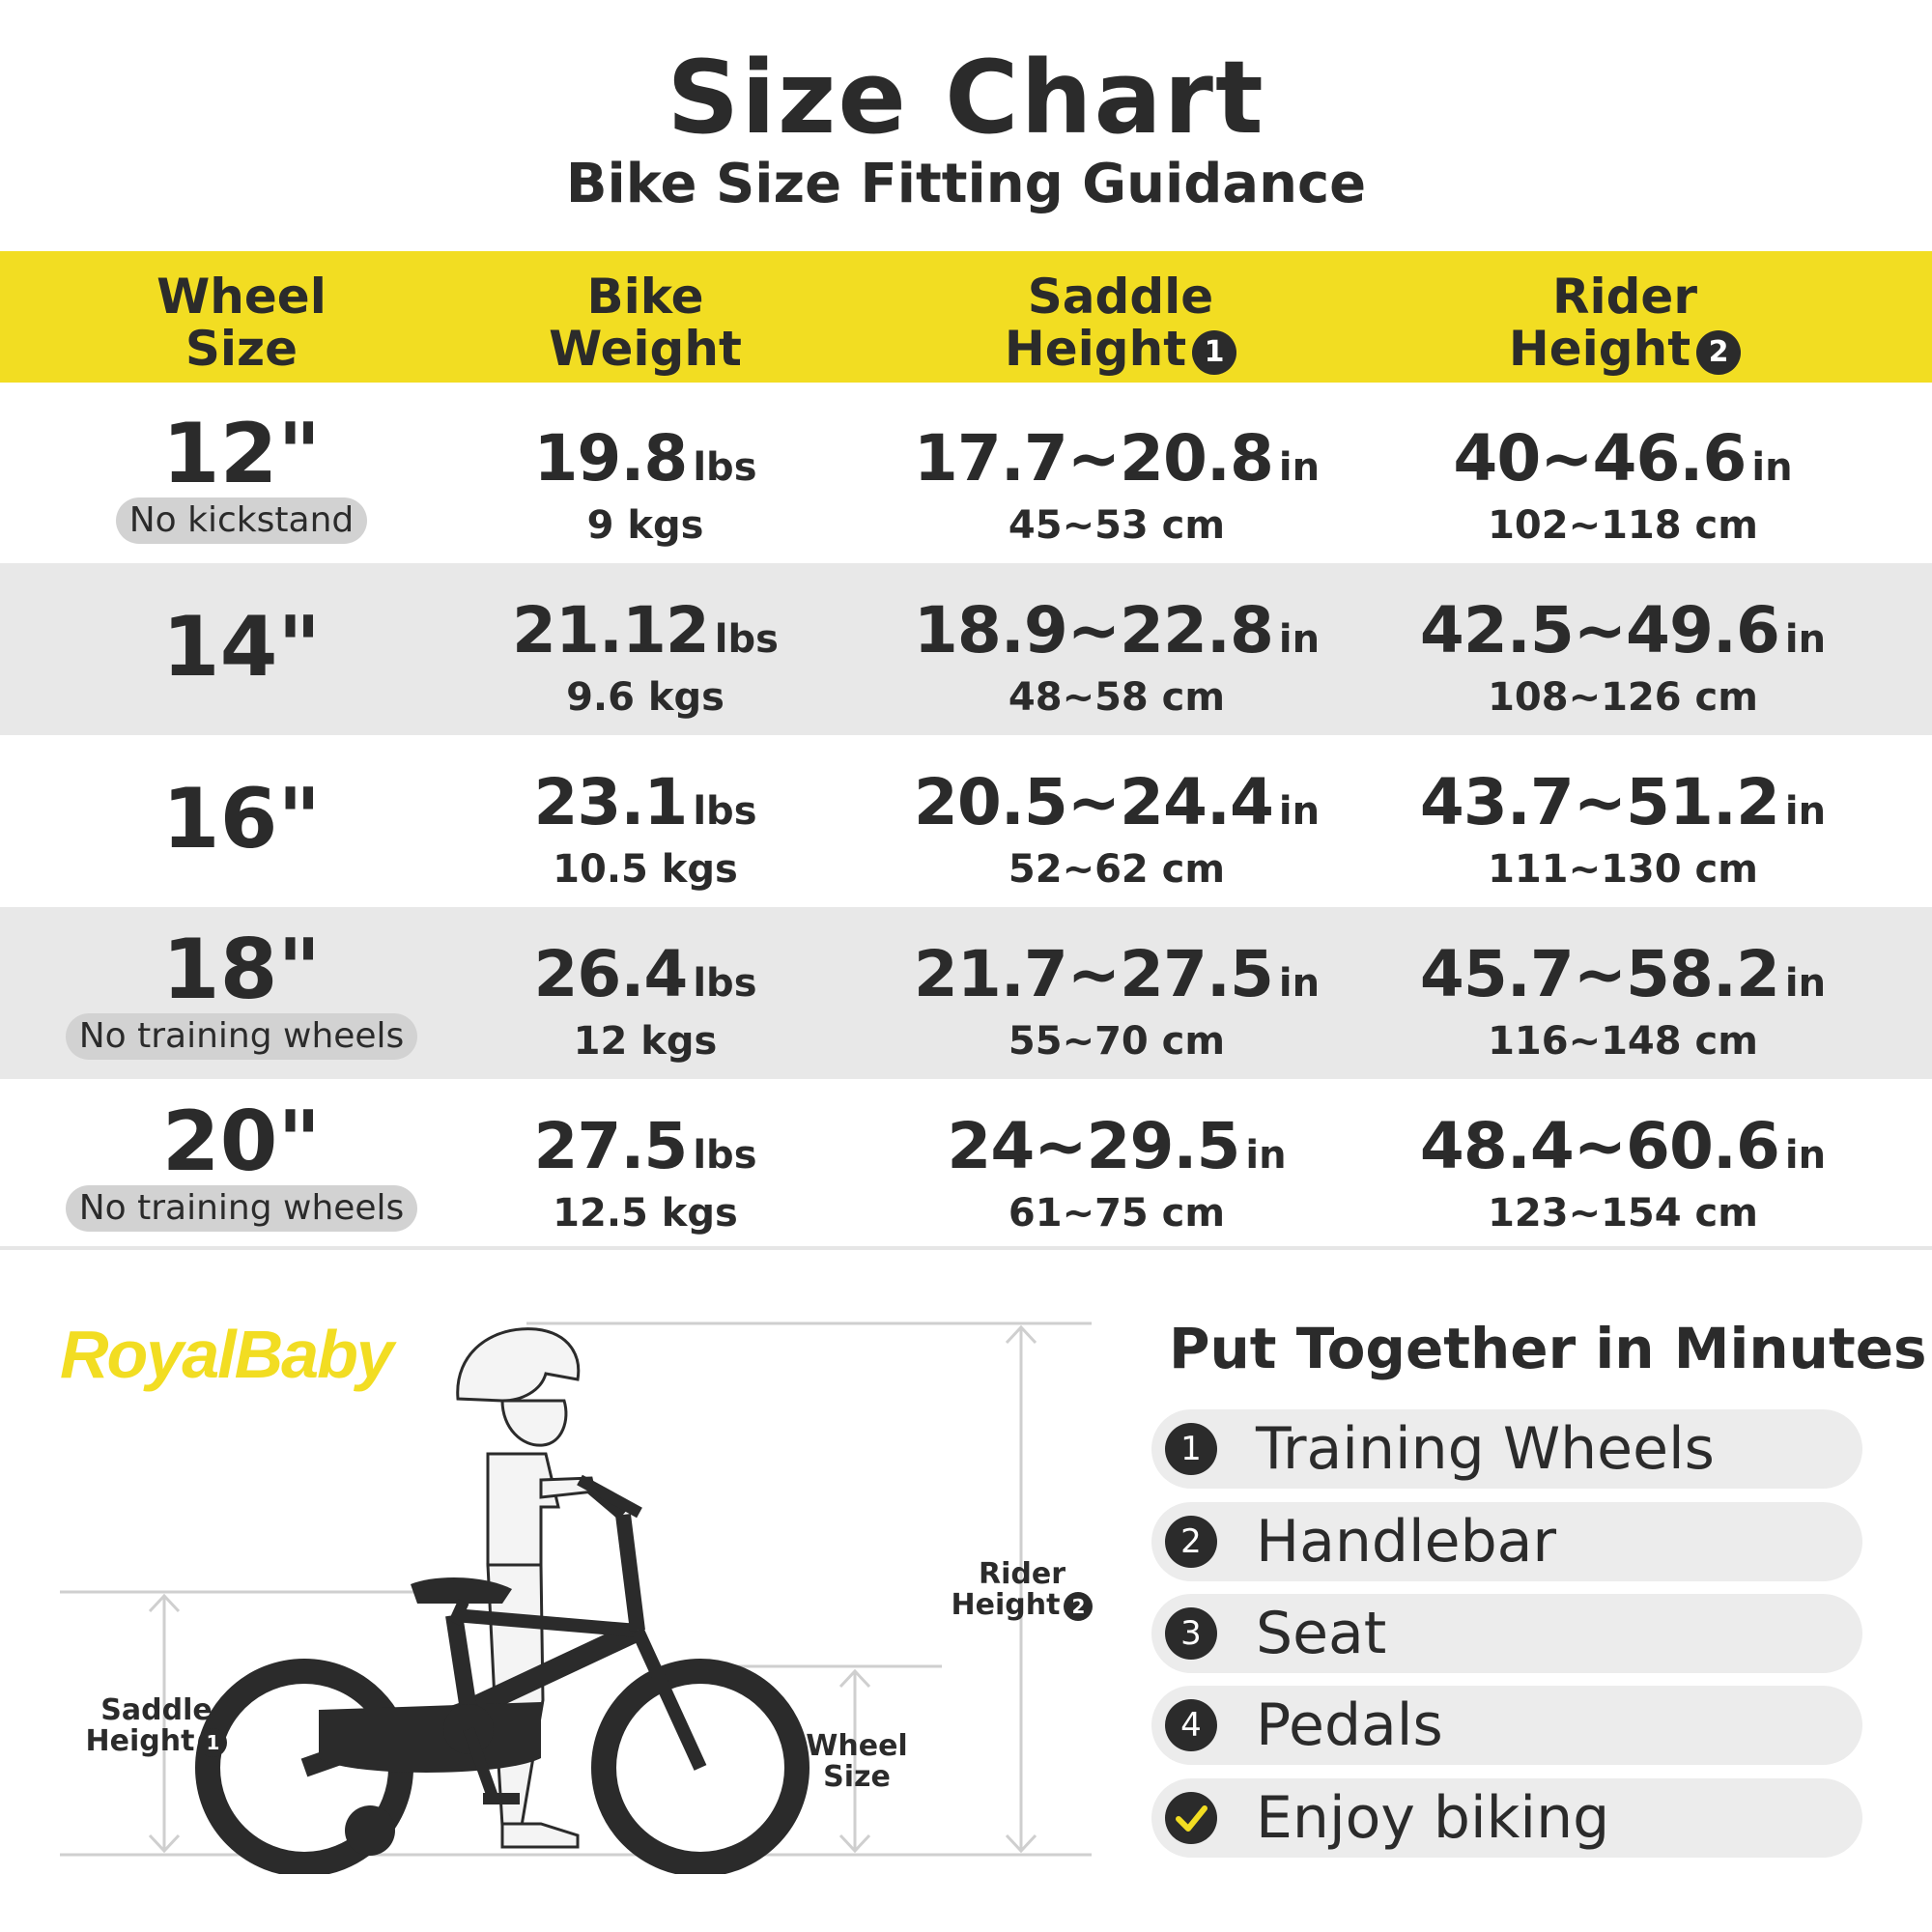 The width and height of the screenshot is (1932, 1932). What do you see at coordinates (241, 477) in the screenshot?
I see `wheel-size-cell: 12" No kickstand` at bounding box center [241, 477].